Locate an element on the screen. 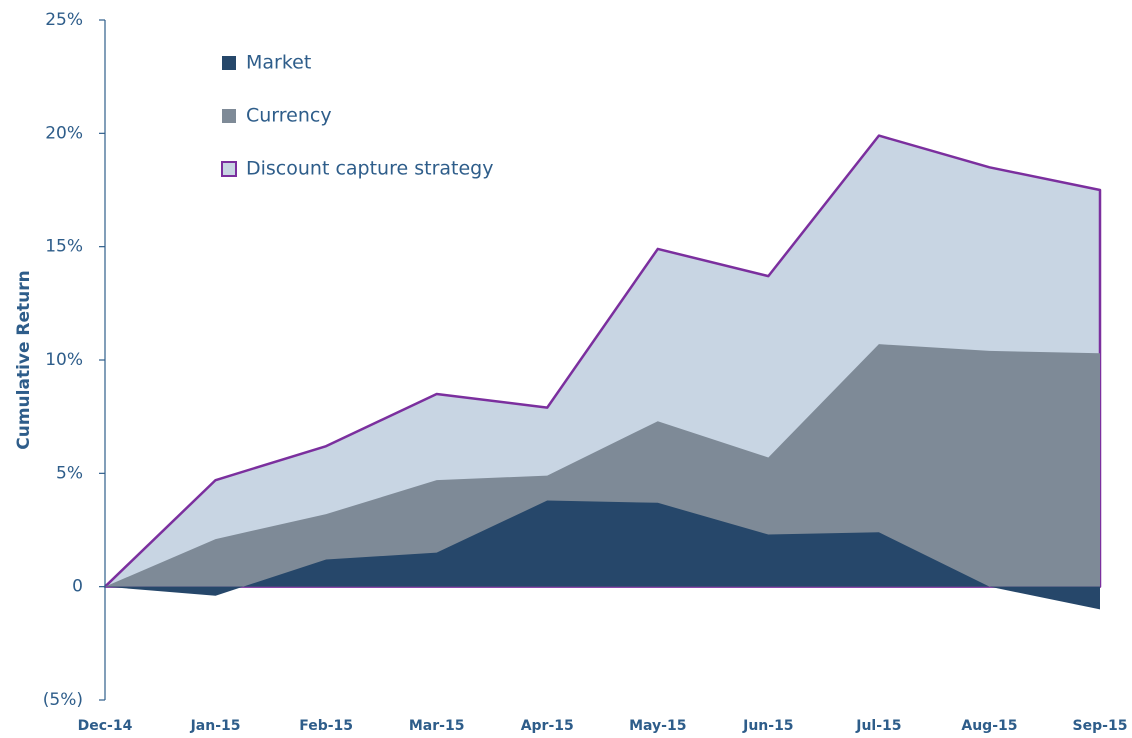 This screenshot has height=738, width=1132. x-tick-label: Feb-15 is located at coordinates (326, 726).